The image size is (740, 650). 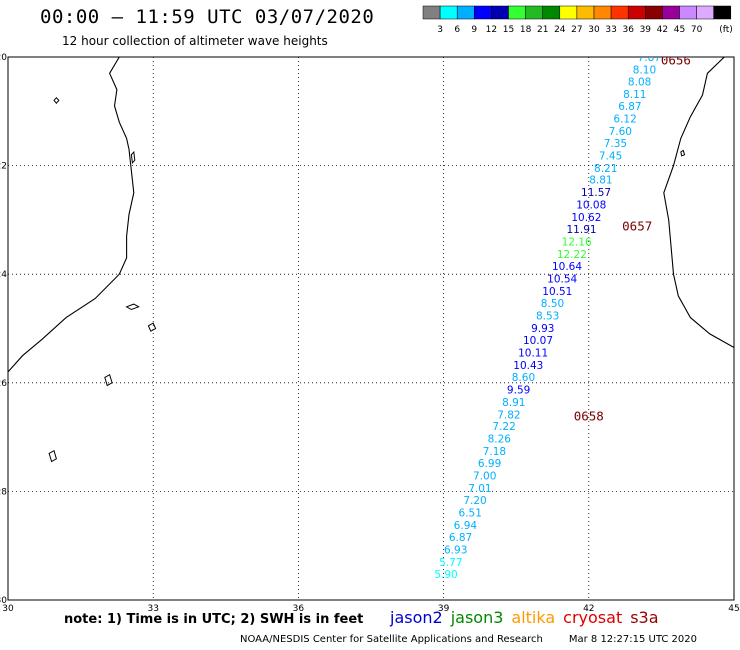 I want to click on wave-height-label: 10.08, so click(x=591, y=206).